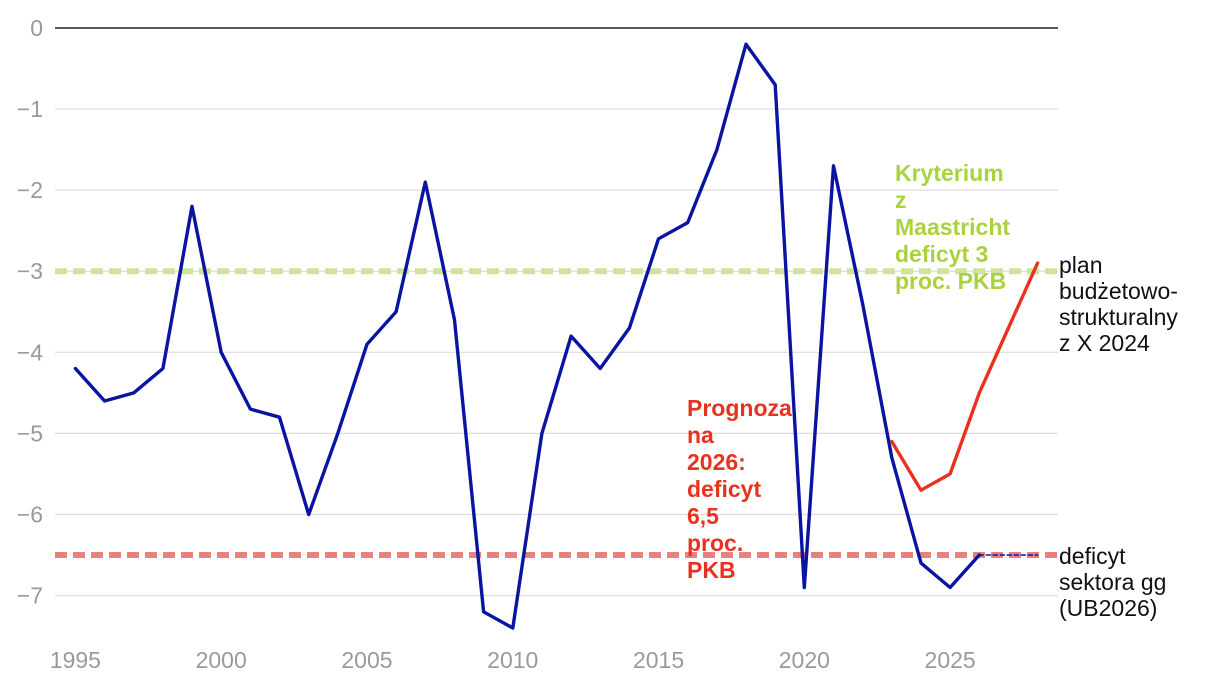 This screenshot has width=1220, height=684. What do you see at coordinates (75, 660) in the screenshot?
I see `x-tick-label: 1995` at bounding box center [75, 660].